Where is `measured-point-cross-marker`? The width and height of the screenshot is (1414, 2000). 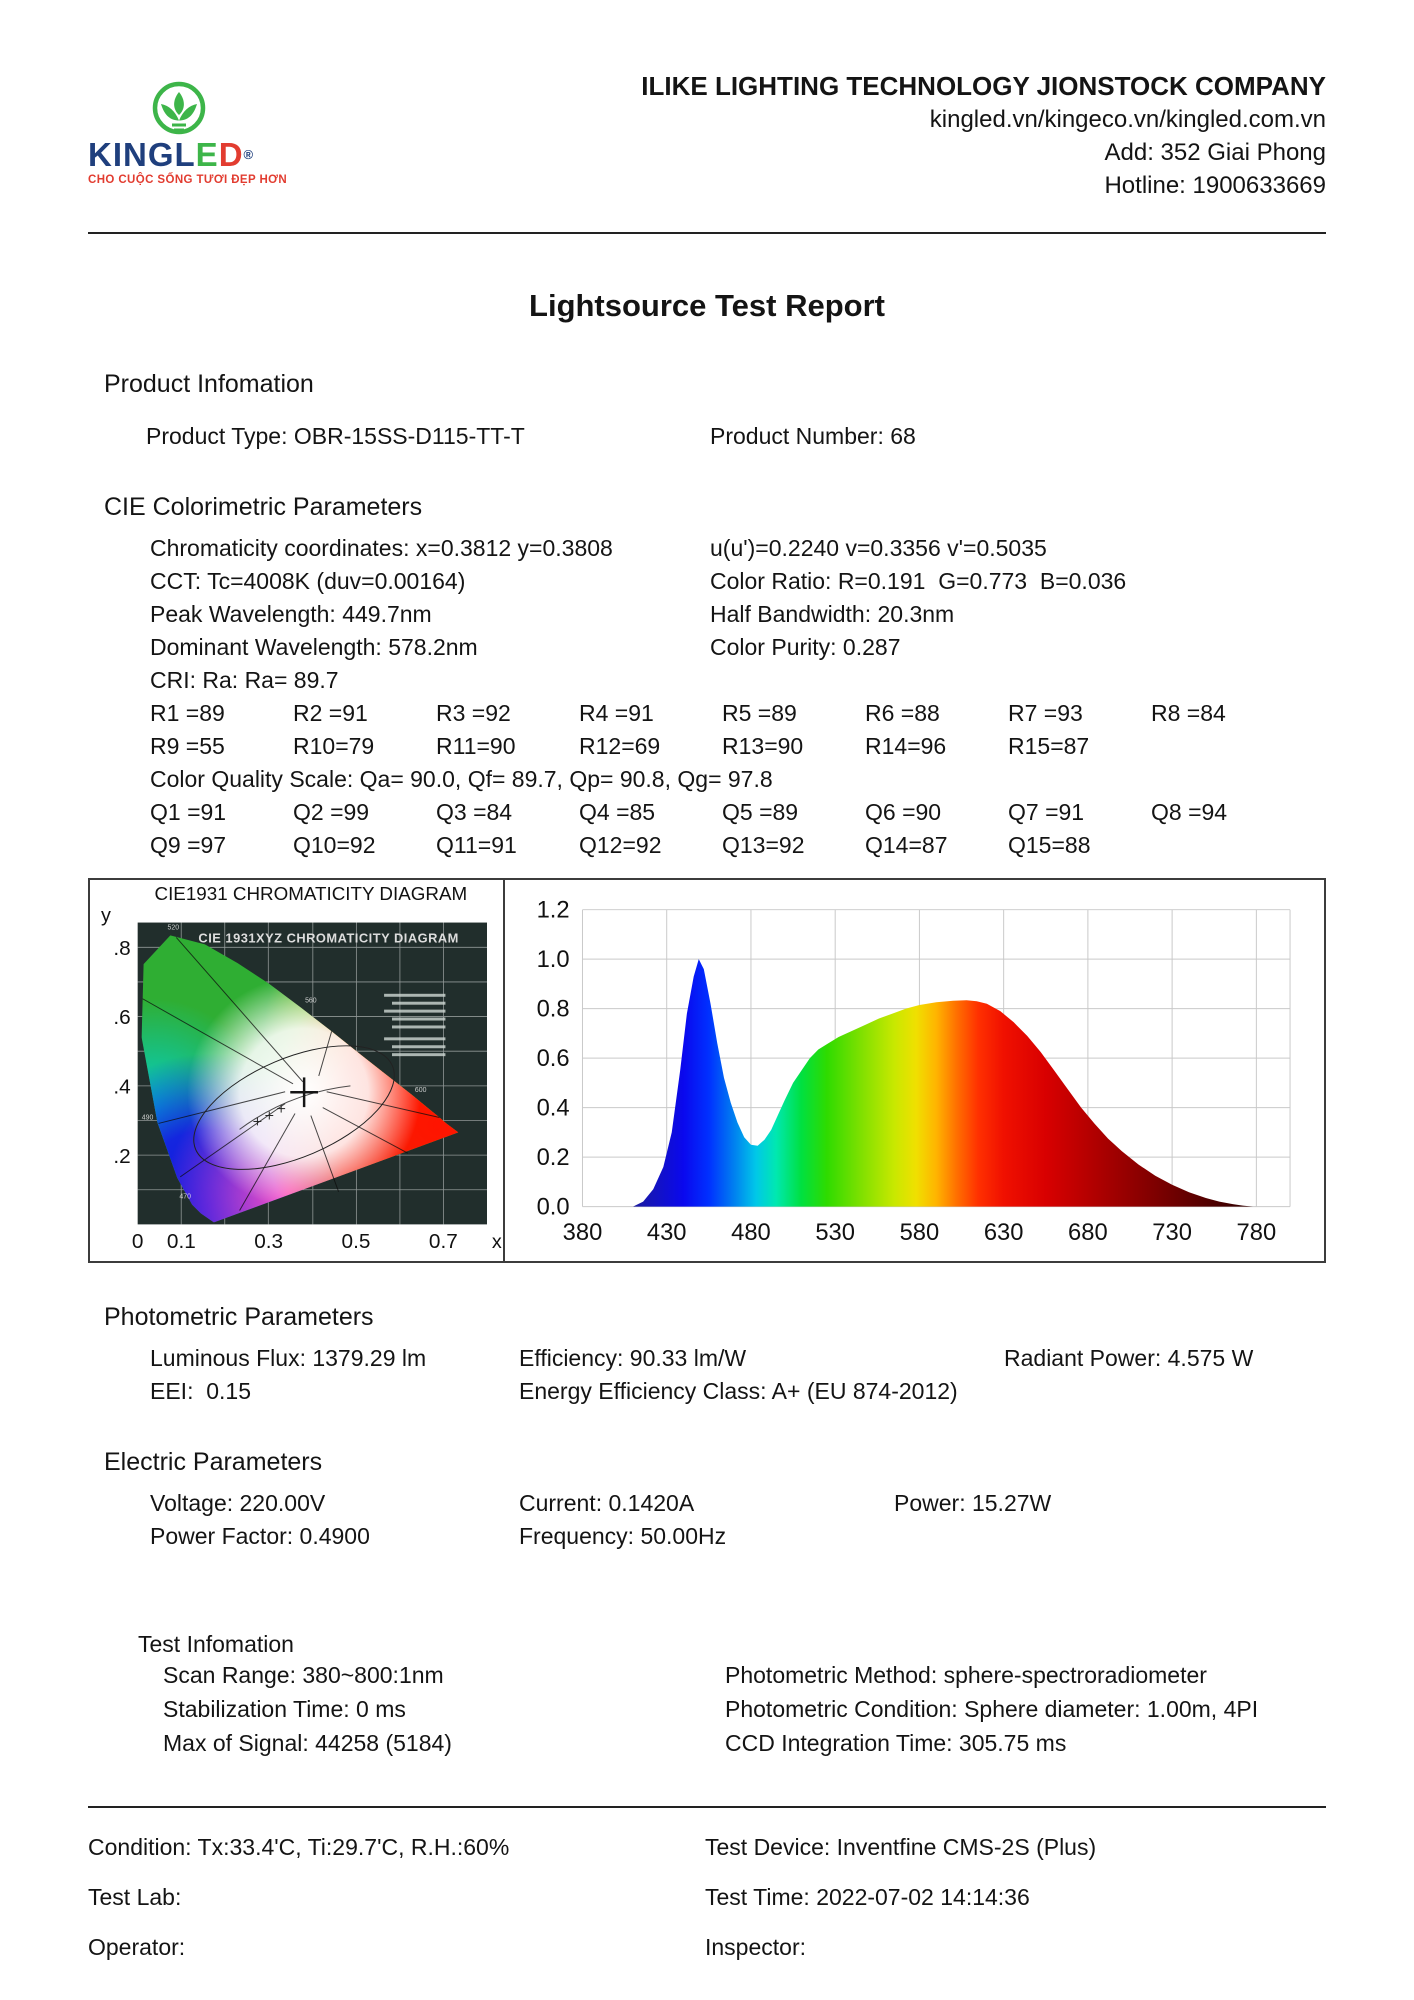
measured-point-cross-marker is located at coordinates (304, 1092).